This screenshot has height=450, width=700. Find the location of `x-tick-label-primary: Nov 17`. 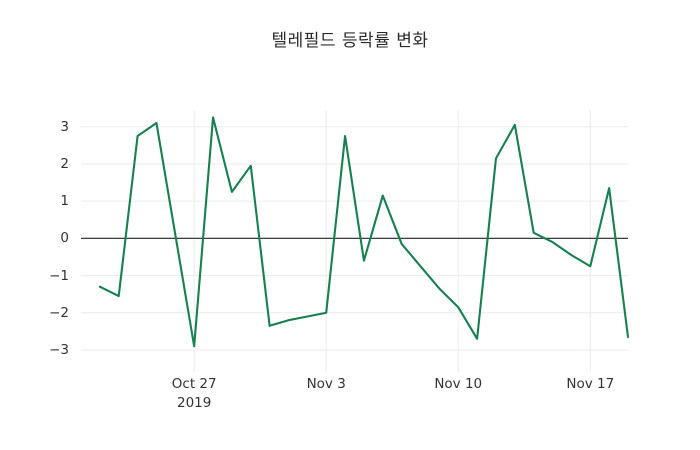

x-tick-label-primary: Nov 17 is located at coordinates (590, 384).